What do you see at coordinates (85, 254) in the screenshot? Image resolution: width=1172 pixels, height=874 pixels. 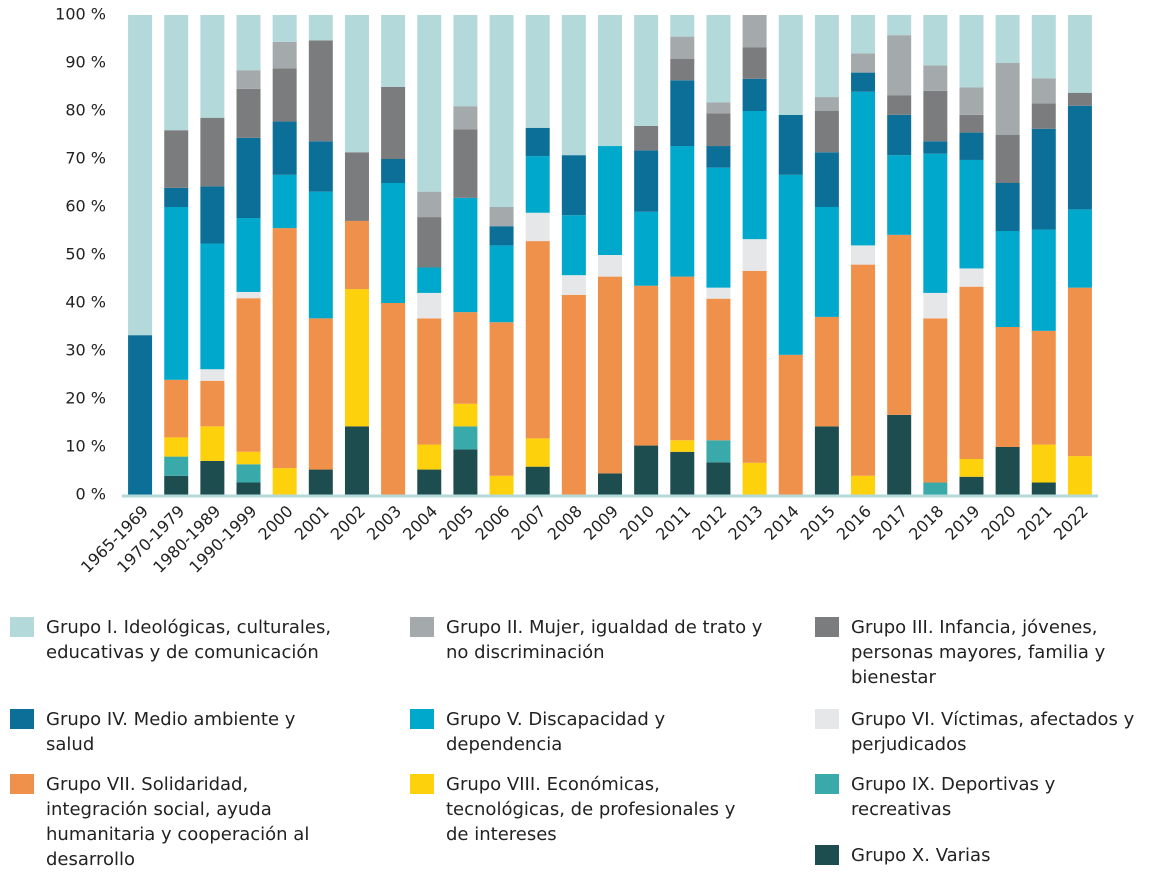 I see `y-tick-label: 50 %` at bounding box center [85, 254].